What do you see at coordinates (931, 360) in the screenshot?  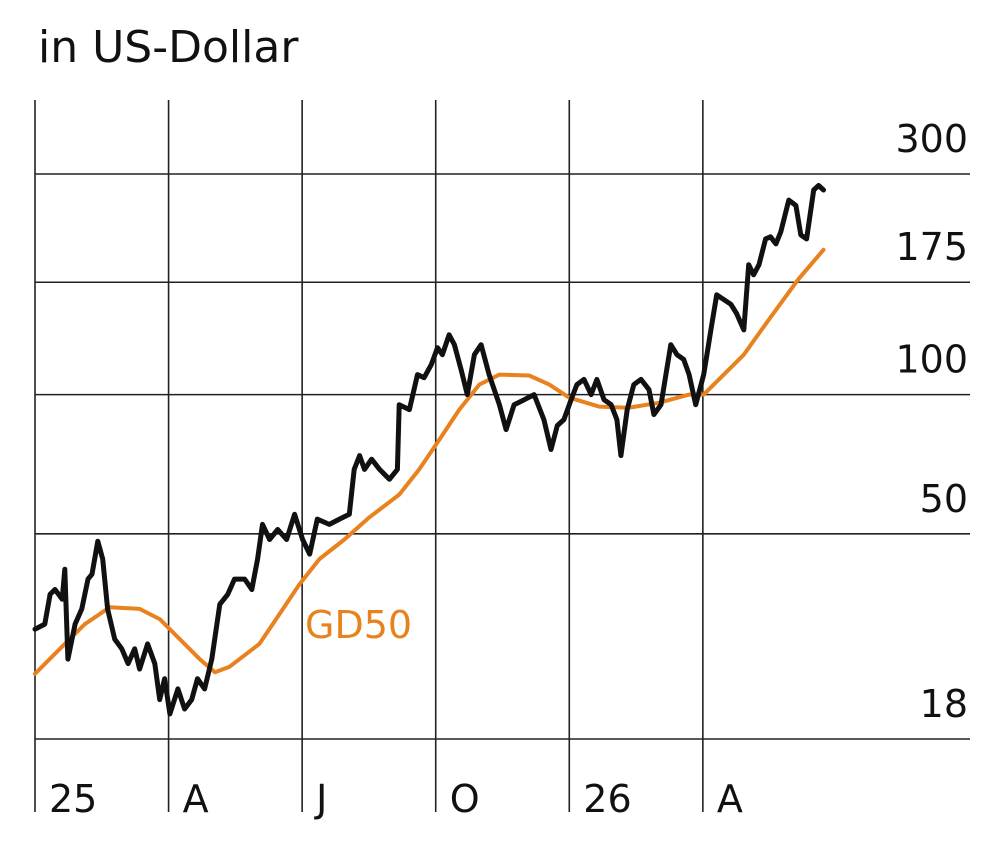 I see `y-tick-label: 100` at bounding box center [931, 360].